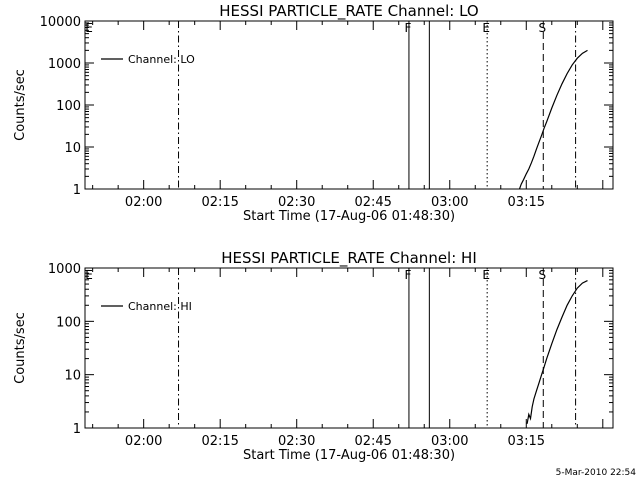 The image size is (640, 480). I want to click on chart-title: HESSI PARTICLE_RATE Channel: LO, so click(348, 11).